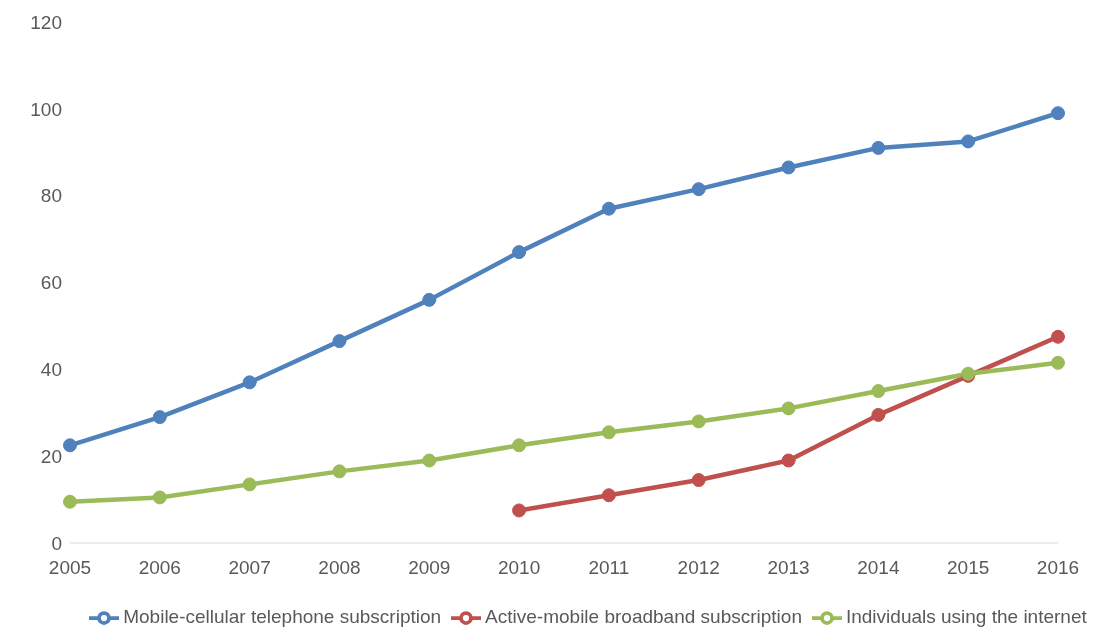 The height and width of the screenshot is (641, 1104). What do you see at coordinates (46, 22) in the screenshot?
I see `y-tick-label: 120` at bounding box center [46, 22].